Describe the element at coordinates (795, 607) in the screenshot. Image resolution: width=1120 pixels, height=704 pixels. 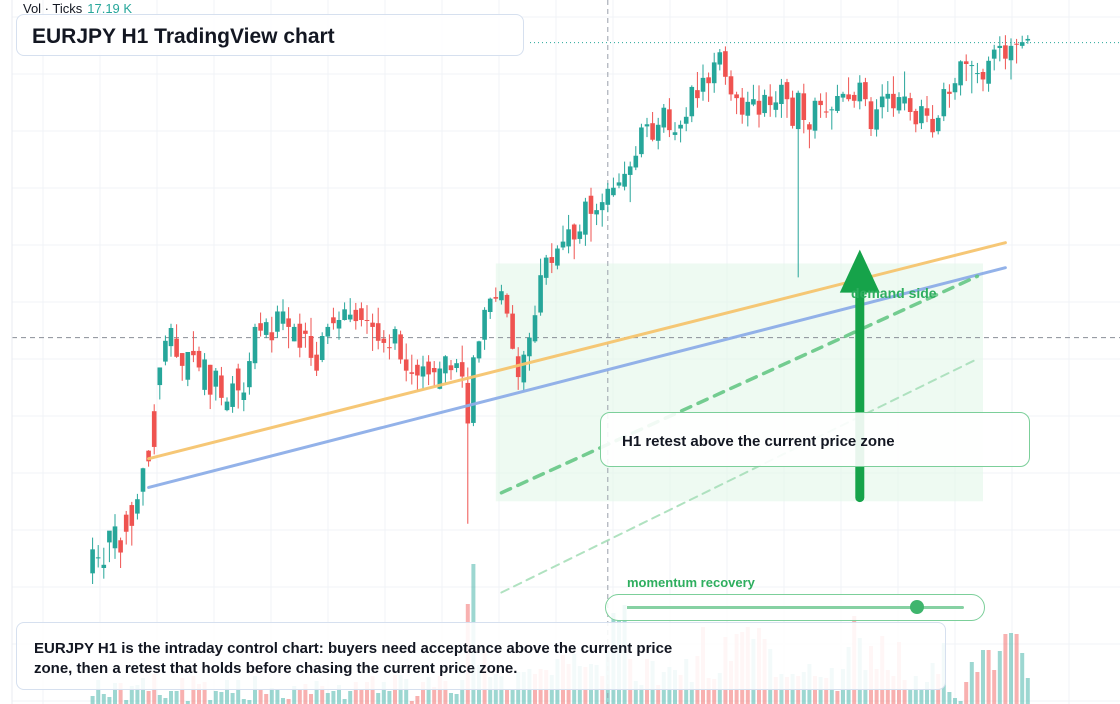
I see `momentum-slider` at that location.